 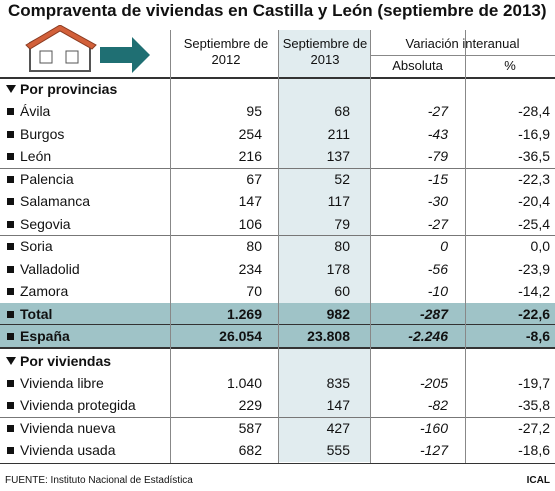 What do you see at coordinates (250, 405) in the screenshot?
I see `cell-value: 229` at bounding box center [250, 405].